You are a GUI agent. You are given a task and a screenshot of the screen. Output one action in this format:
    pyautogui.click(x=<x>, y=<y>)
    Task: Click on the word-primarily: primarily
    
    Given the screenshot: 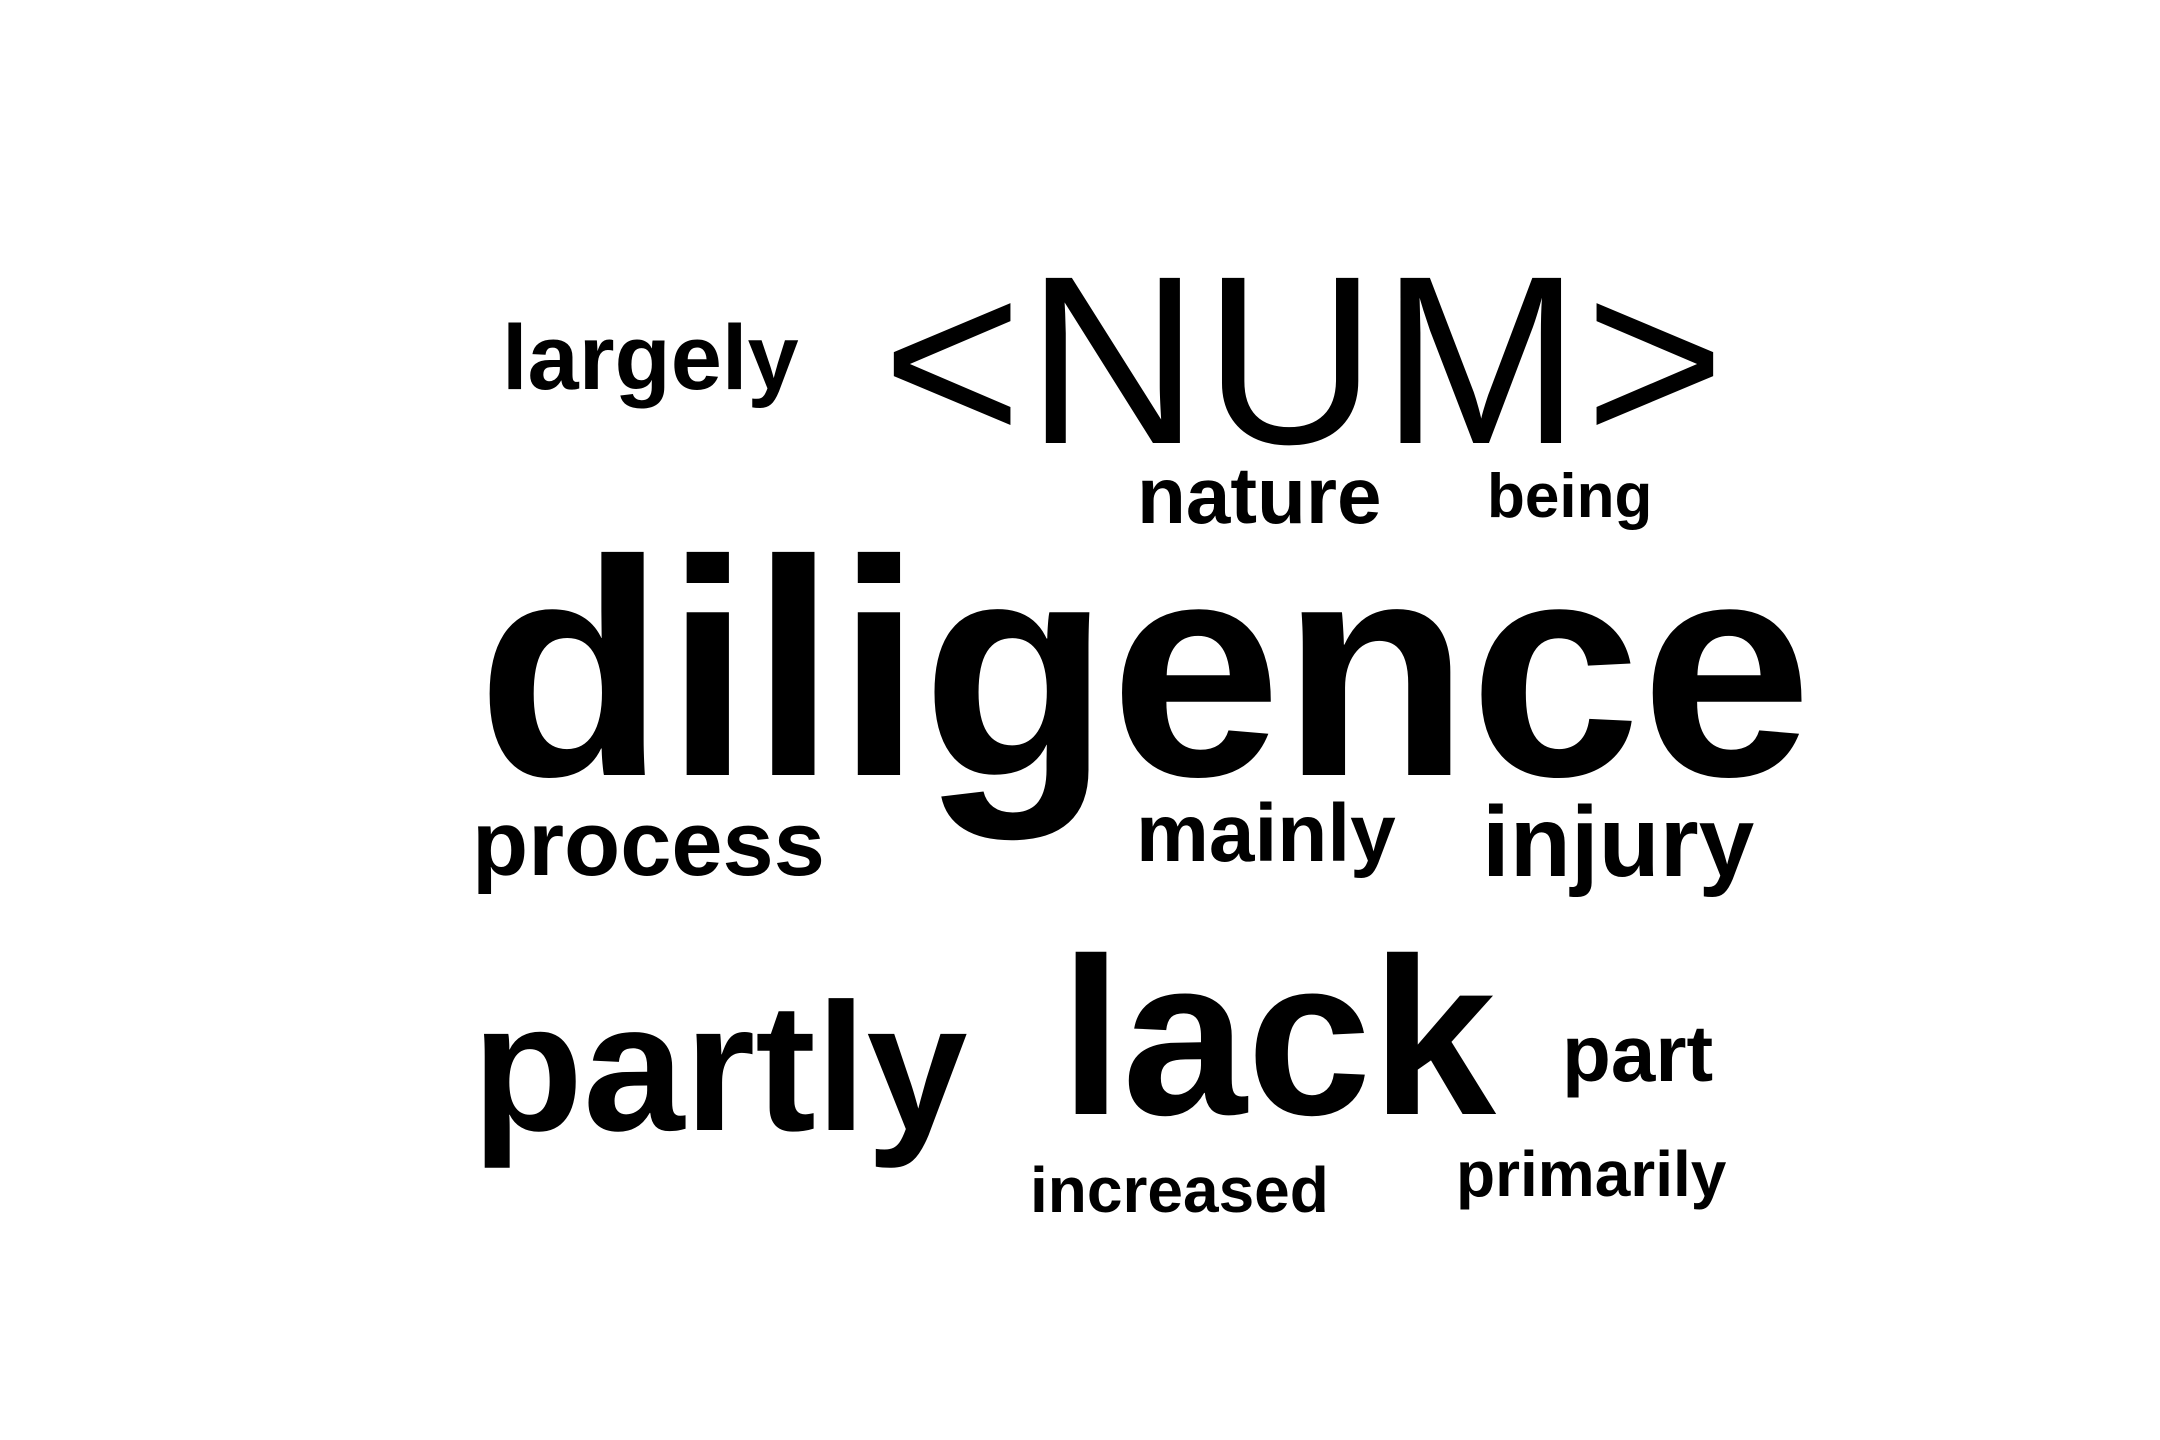 What is the action you would take?
    pyautogui.click(x=1591, y=1174)
    